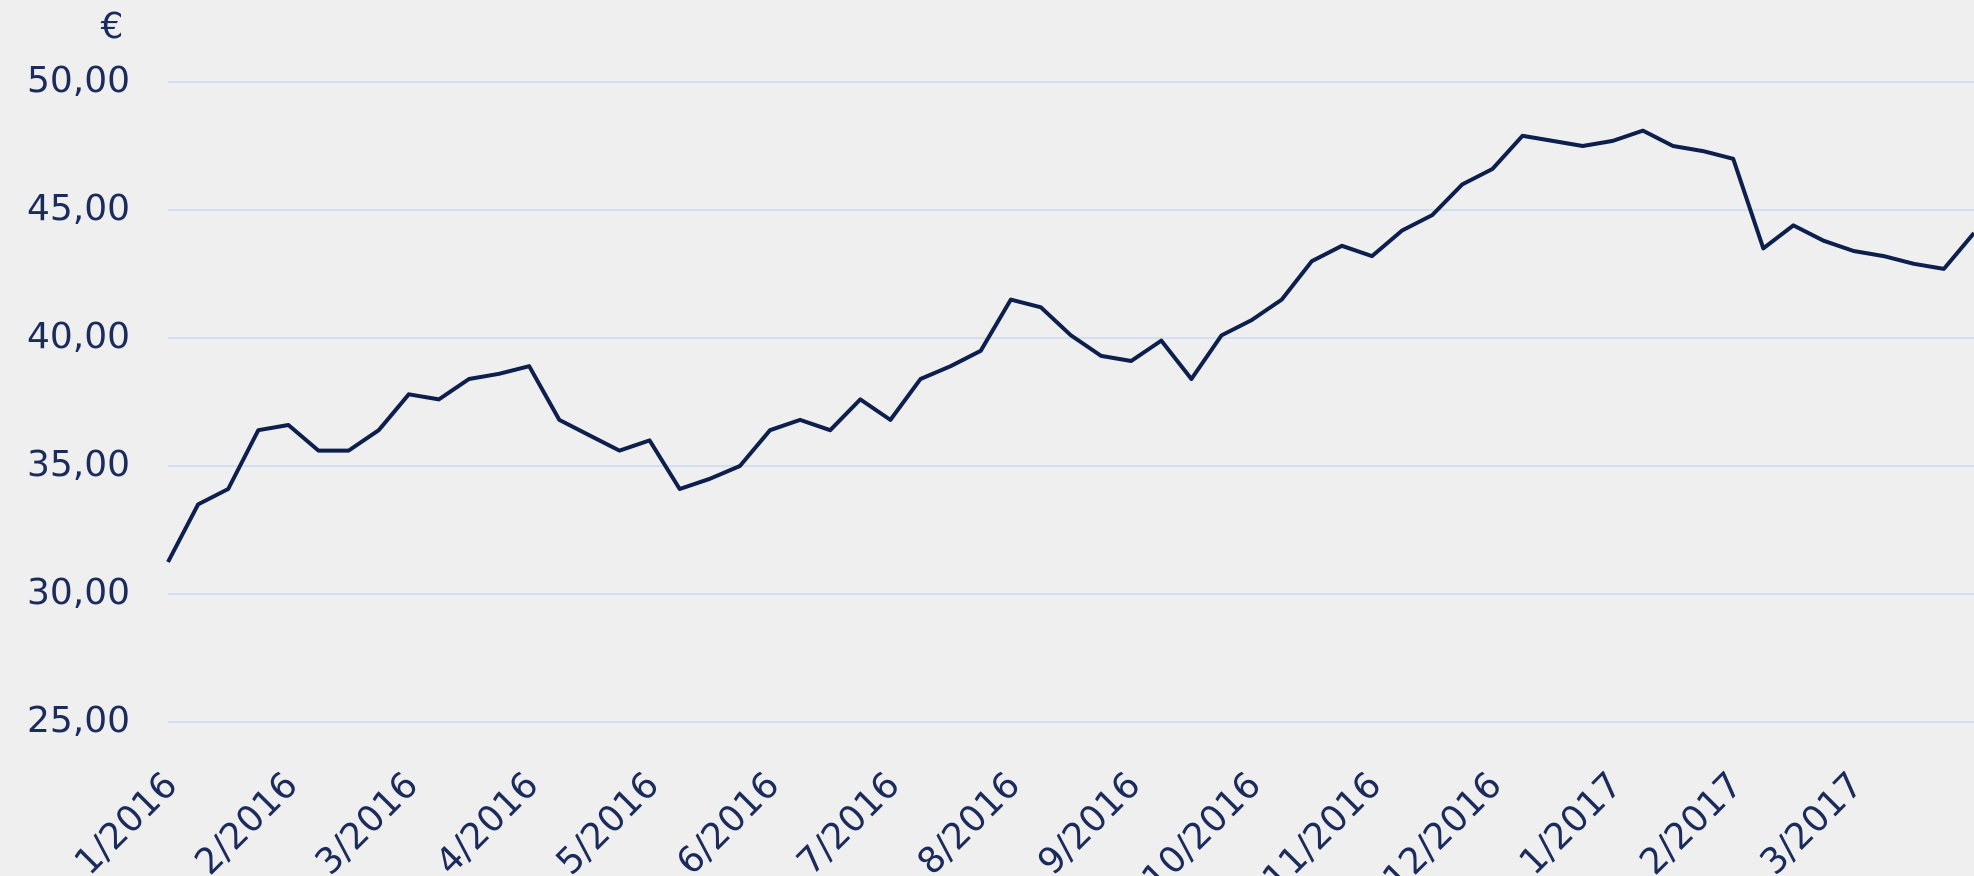 This screenshot has width=1974, height=876. What do you see at coordinates (78, 720) in the screenshot?
I see `y-tick-label: 25,00` at bounding box center [78, 720].